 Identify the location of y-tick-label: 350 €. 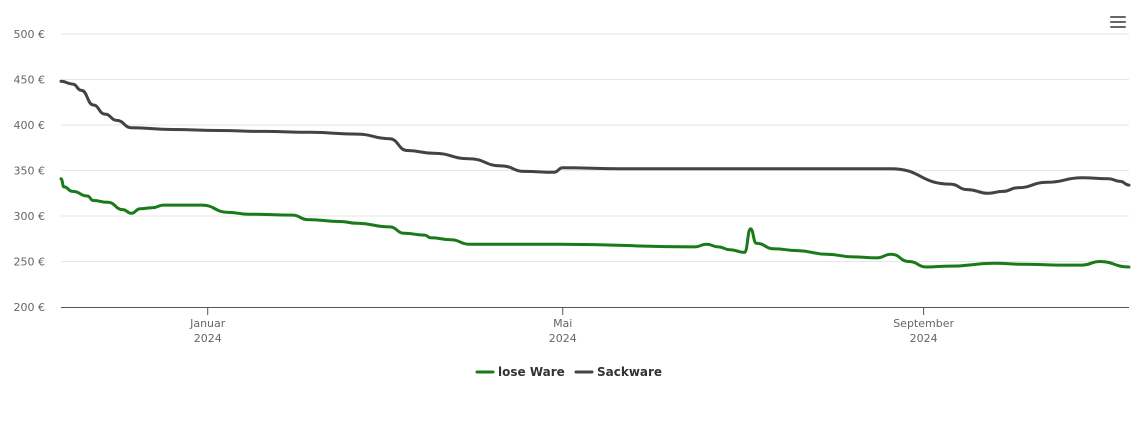
(30, 171).